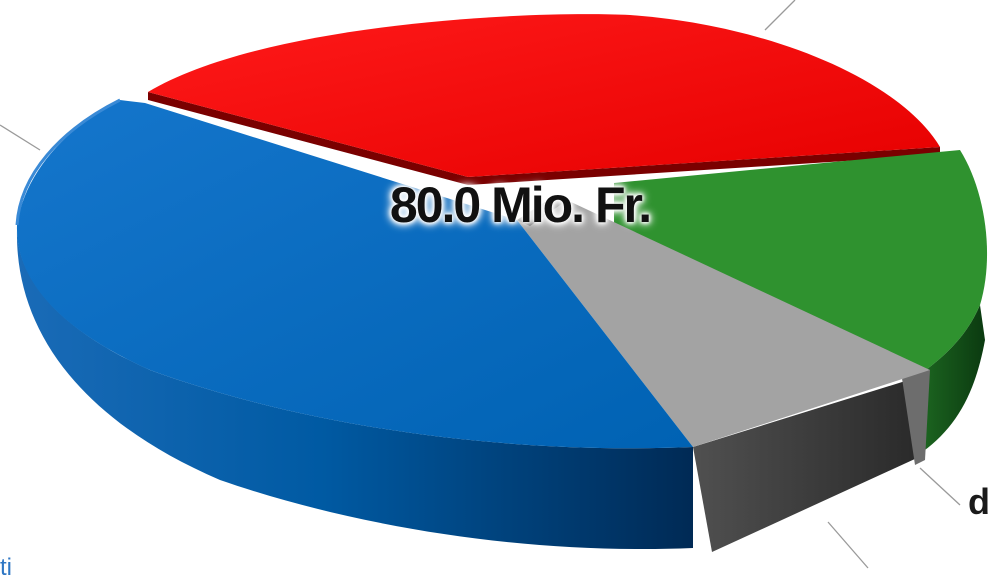 Image resolution: width=989 pixels, height=581 pixels. Describe the element at coordinates (915, 415) in the screenshot. I see `slice-grey-edge` at that location.